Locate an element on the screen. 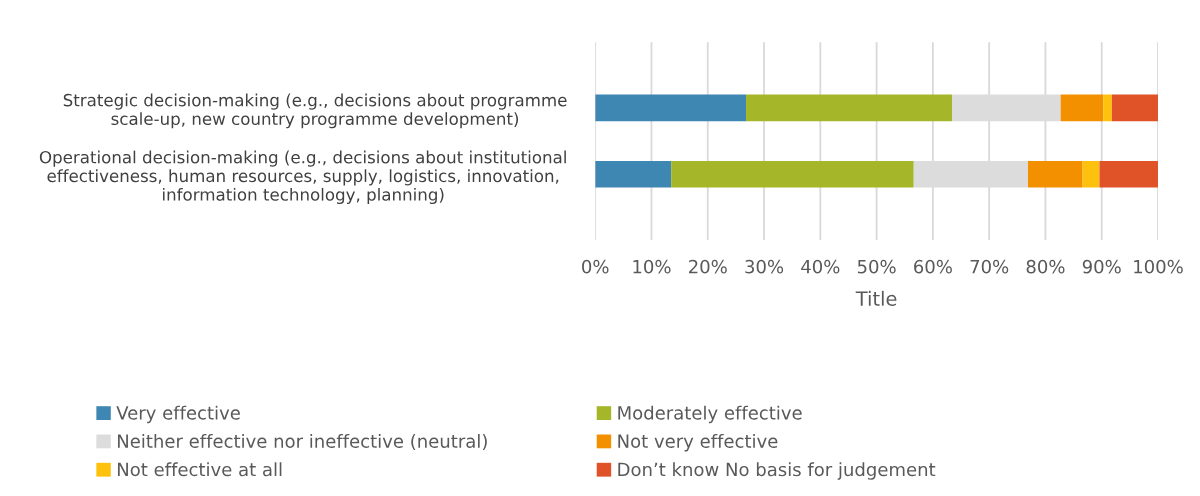 The image size is (1200, 496). x-tick-label: 10% is located at coordinates (652, 266).